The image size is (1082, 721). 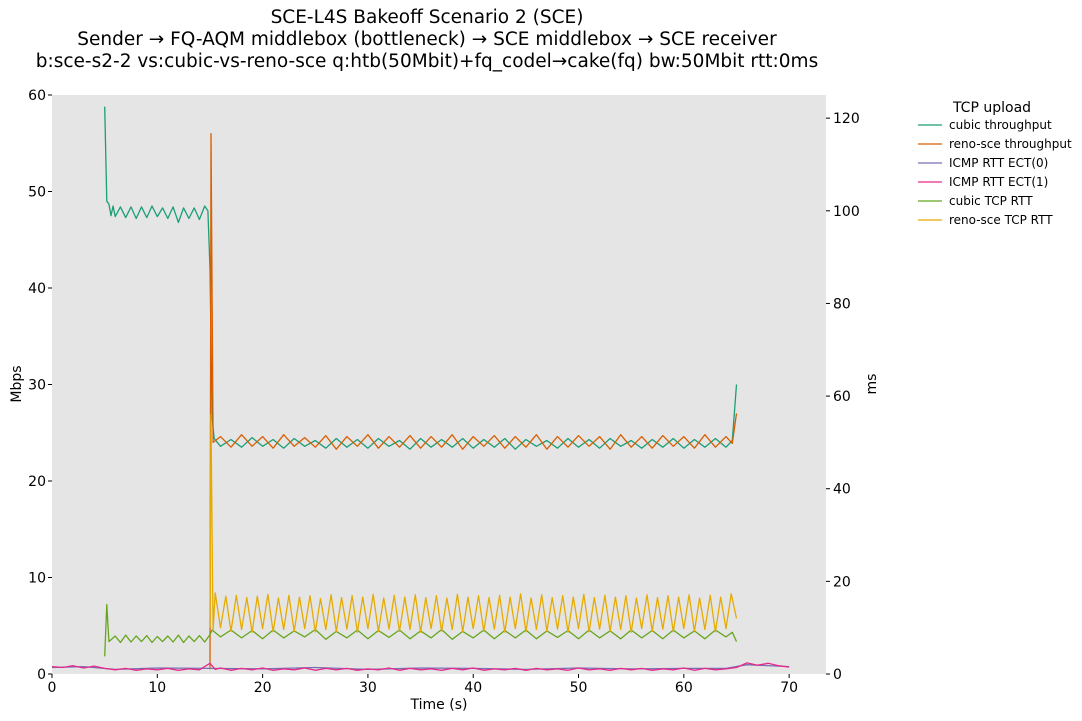 What do you see at coordinates (37, 289) in the screenshot?
I see `y-left-tick-label: 40` at bounding box center [37, 289].